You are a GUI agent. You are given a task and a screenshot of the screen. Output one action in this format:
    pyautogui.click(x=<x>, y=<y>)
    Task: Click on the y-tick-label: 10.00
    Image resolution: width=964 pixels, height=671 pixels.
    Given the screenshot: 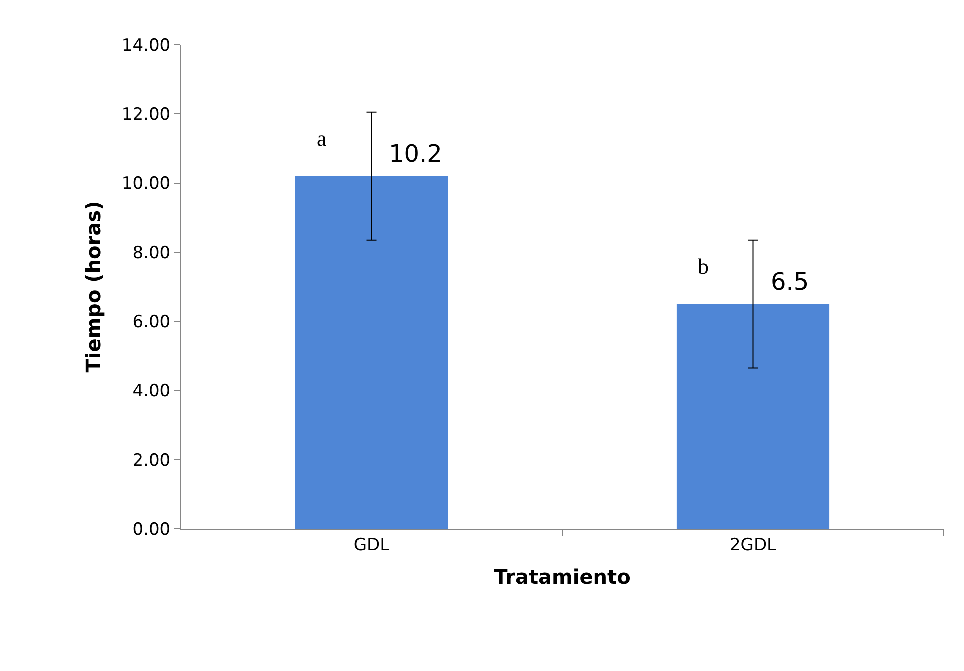 What is the action you would take?
    pyautogui.click(x=146, y=184)
    